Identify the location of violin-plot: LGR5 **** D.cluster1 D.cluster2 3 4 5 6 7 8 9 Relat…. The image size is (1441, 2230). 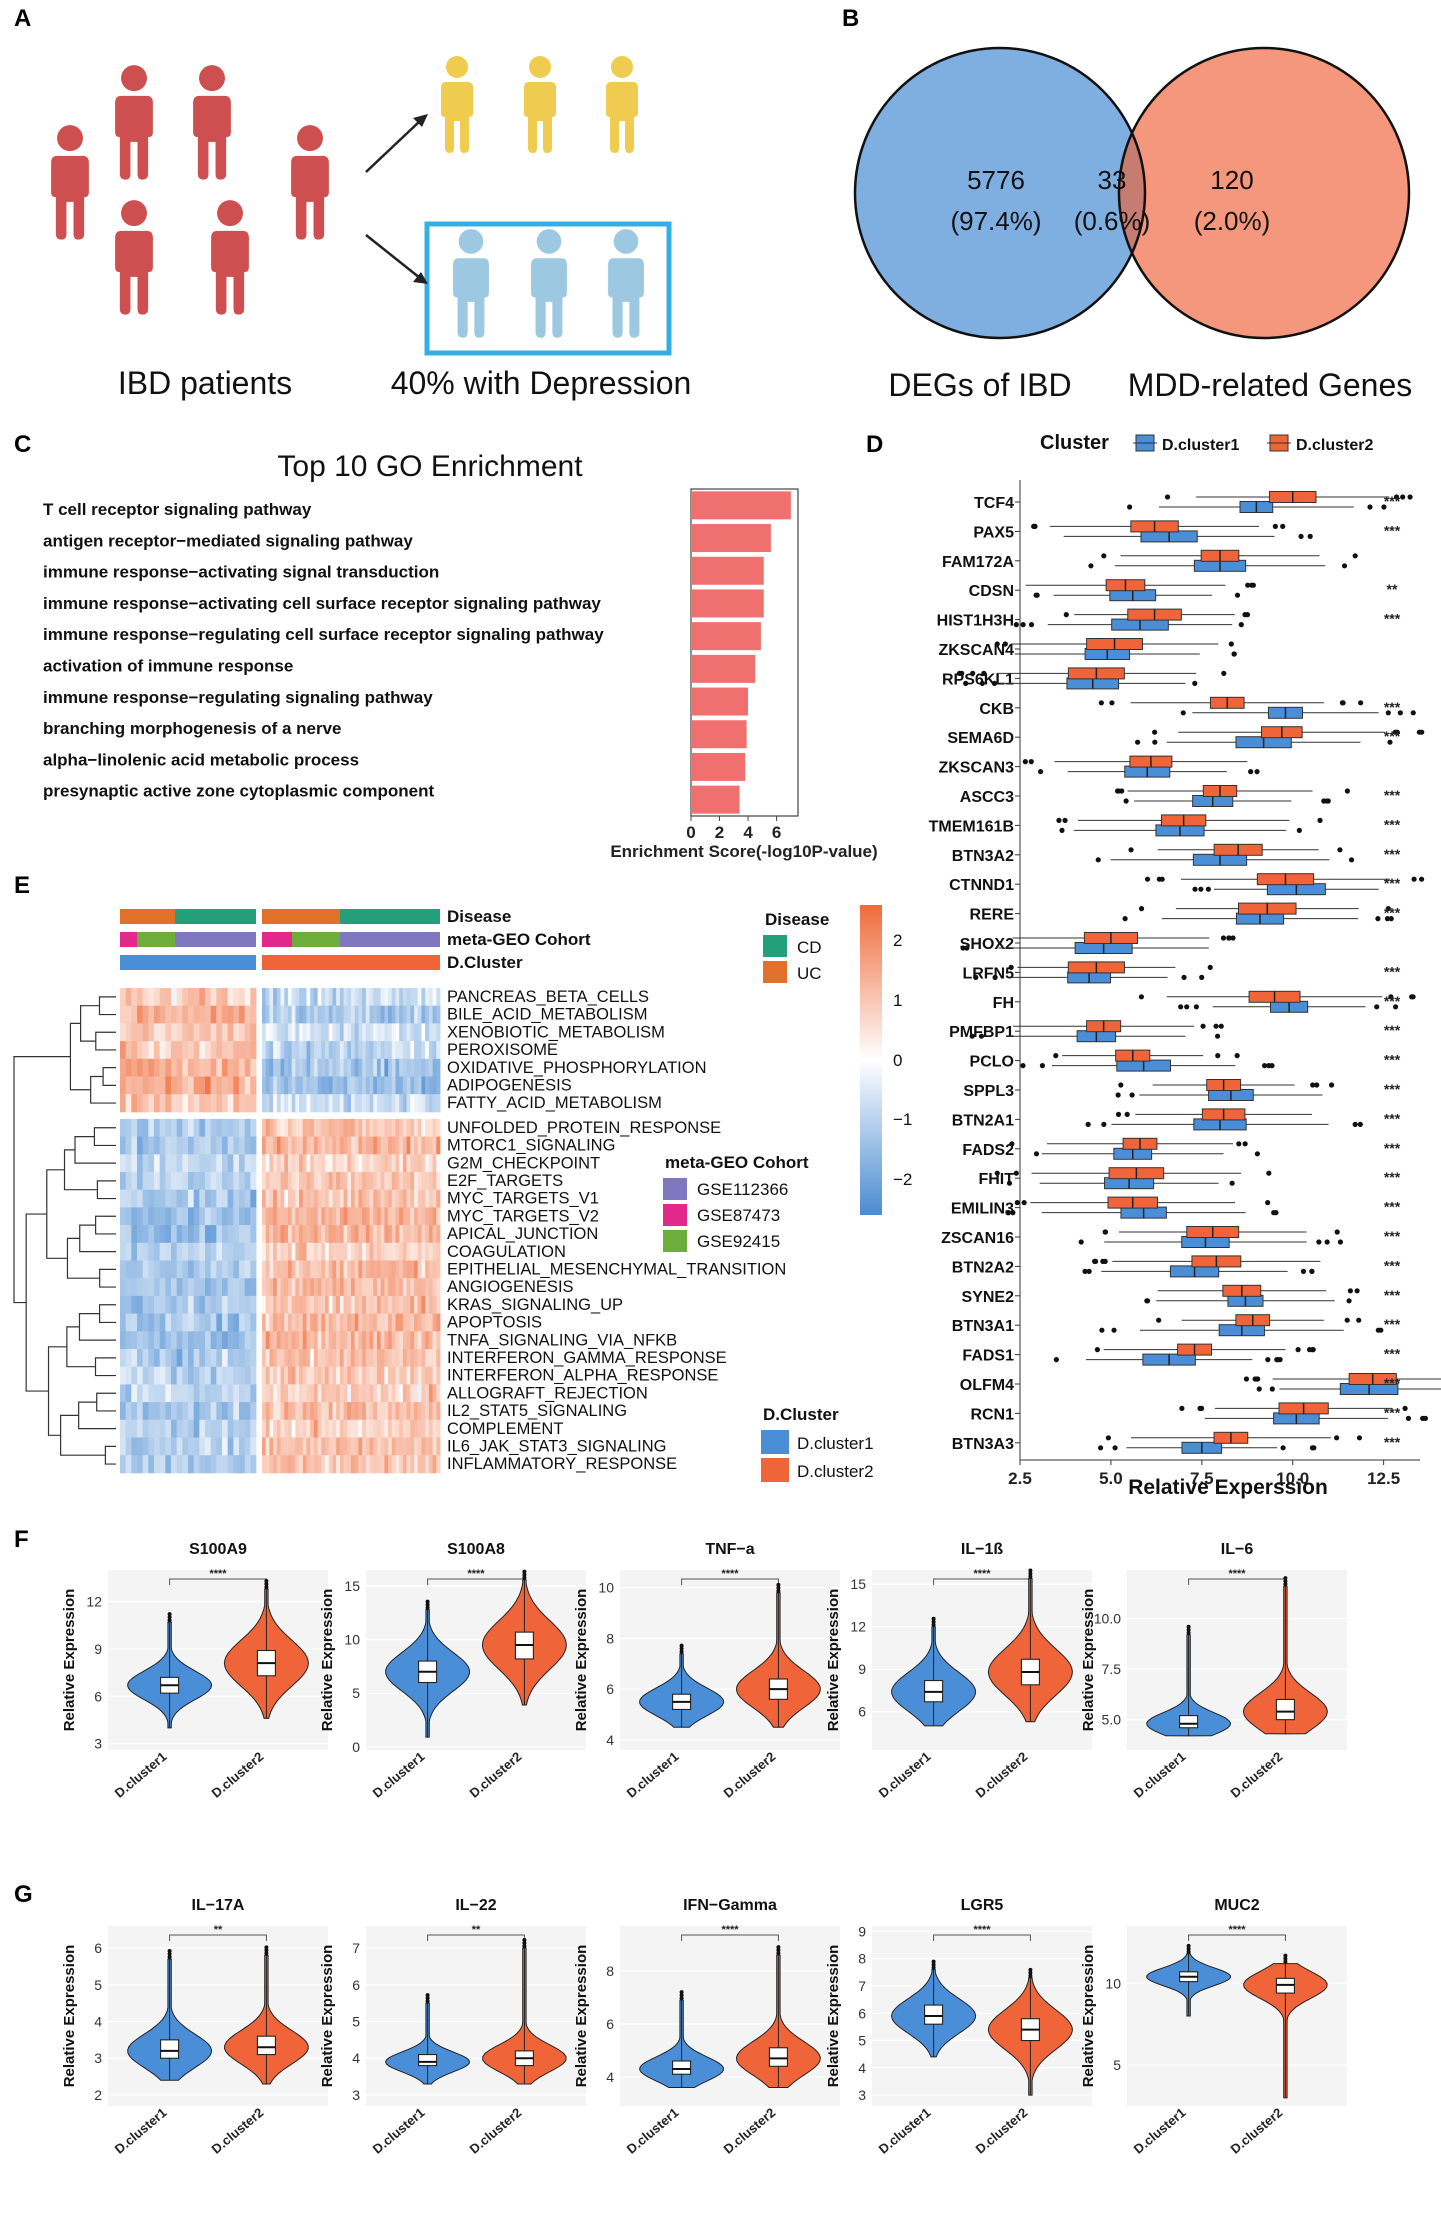
(958, 2027).